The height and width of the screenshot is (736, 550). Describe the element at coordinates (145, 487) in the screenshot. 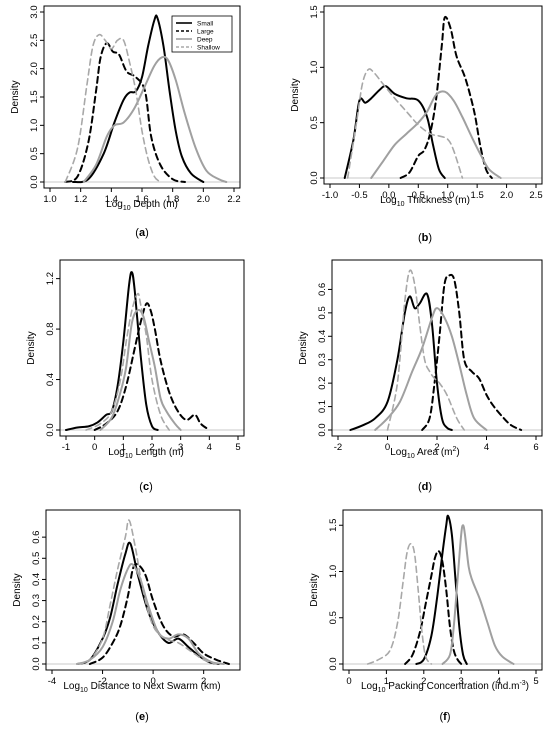

I see `panel-label: (c)` at that location.